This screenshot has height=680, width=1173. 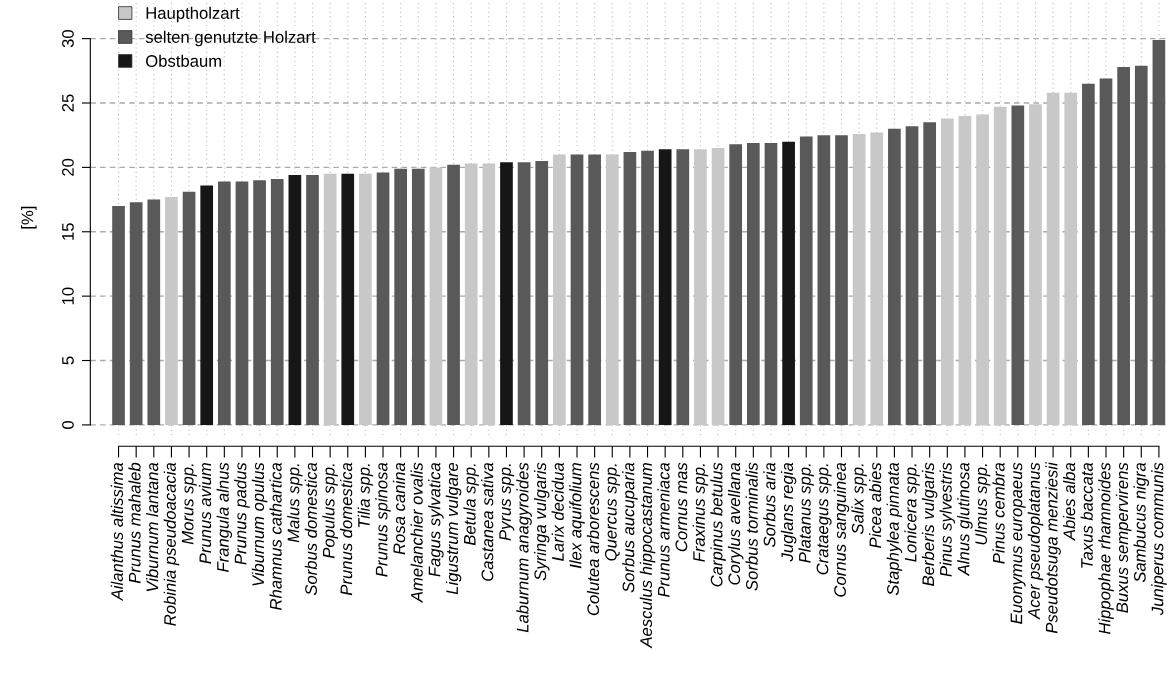 I want to click on x-tick-label: Pseudotsuga menziesii, so click(x=1053, y=547).